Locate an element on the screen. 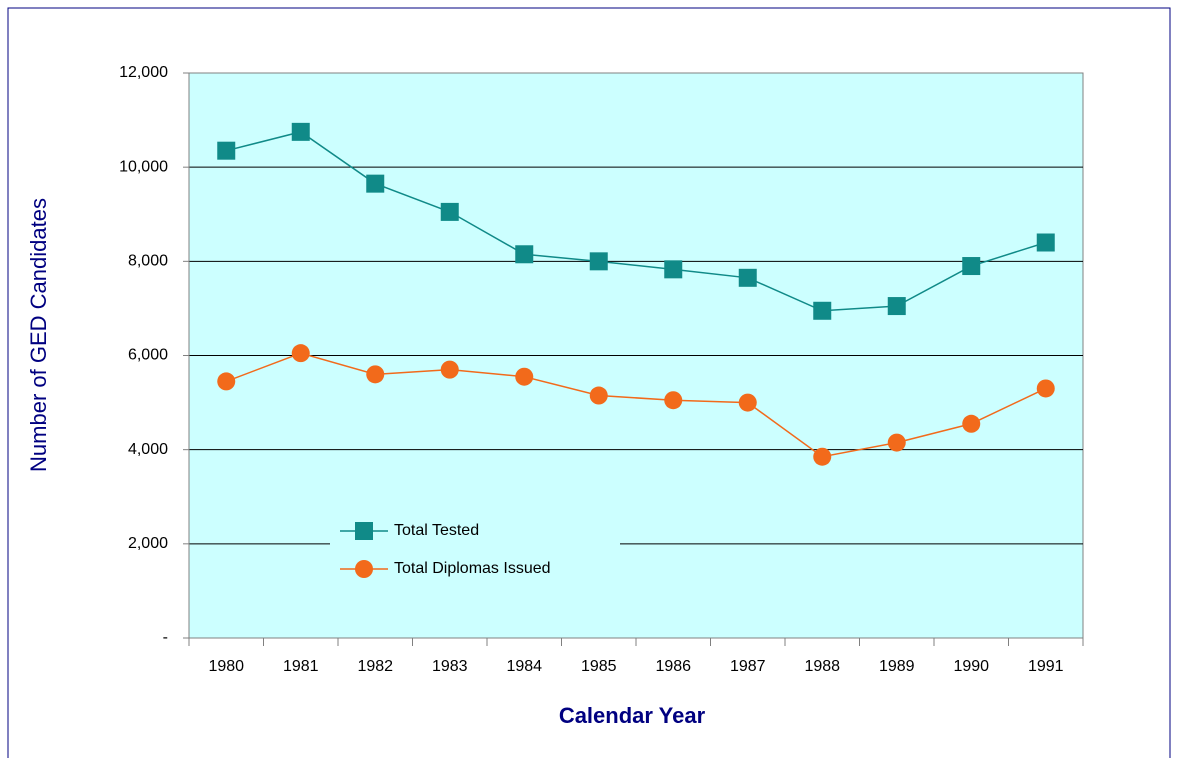 The width and height of the screenshot is (1177, 758). x-tick-label: 1980 is located at coordinates (226, 666).